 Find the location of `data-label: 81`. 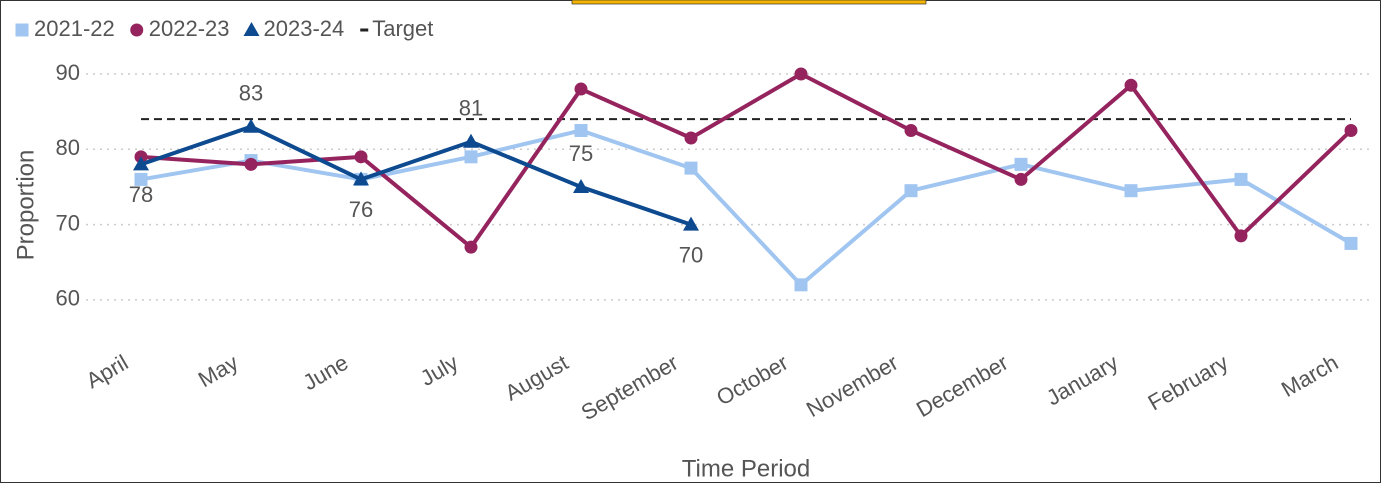

data-label: 81 is located at coordinates (471, 108).